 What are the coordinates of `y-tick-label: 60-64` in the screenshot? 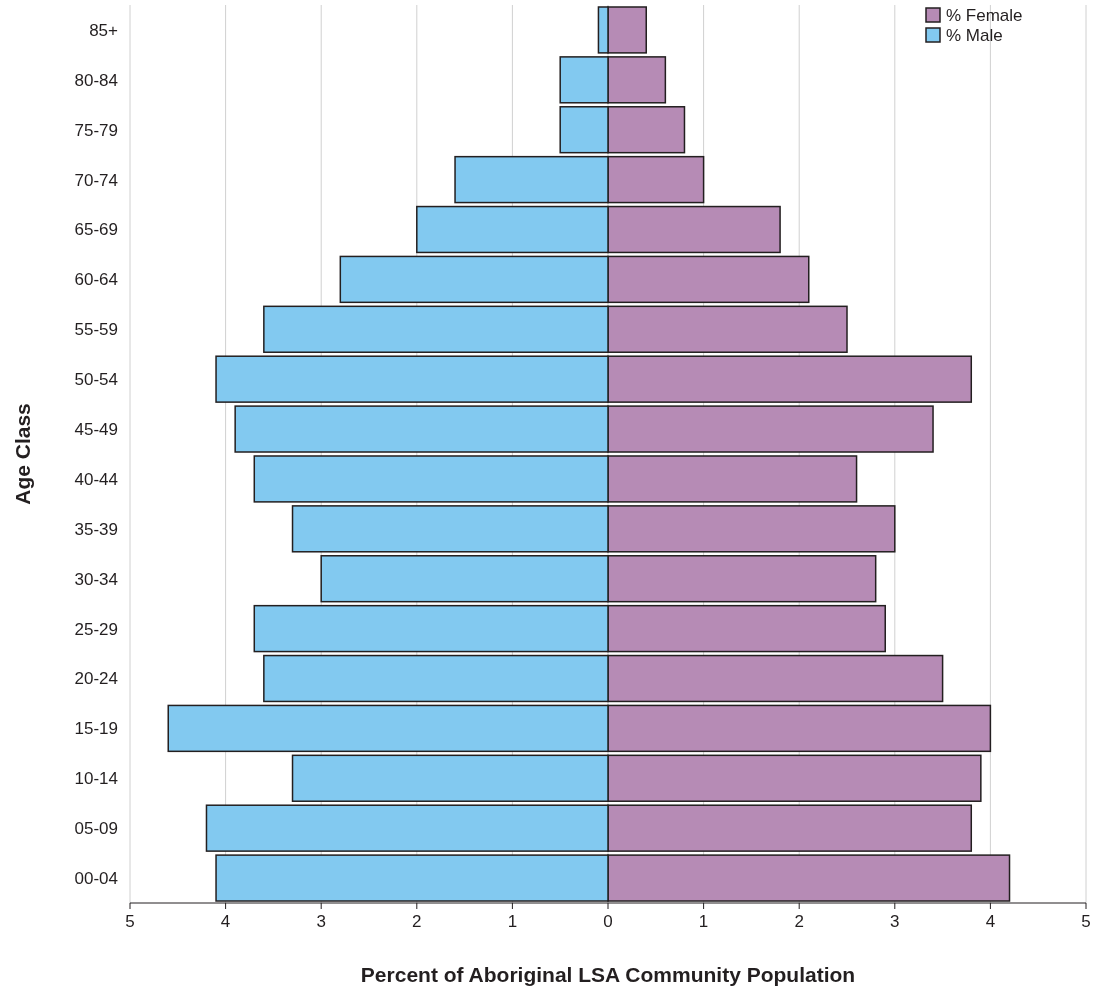 It's located at (96, 280).